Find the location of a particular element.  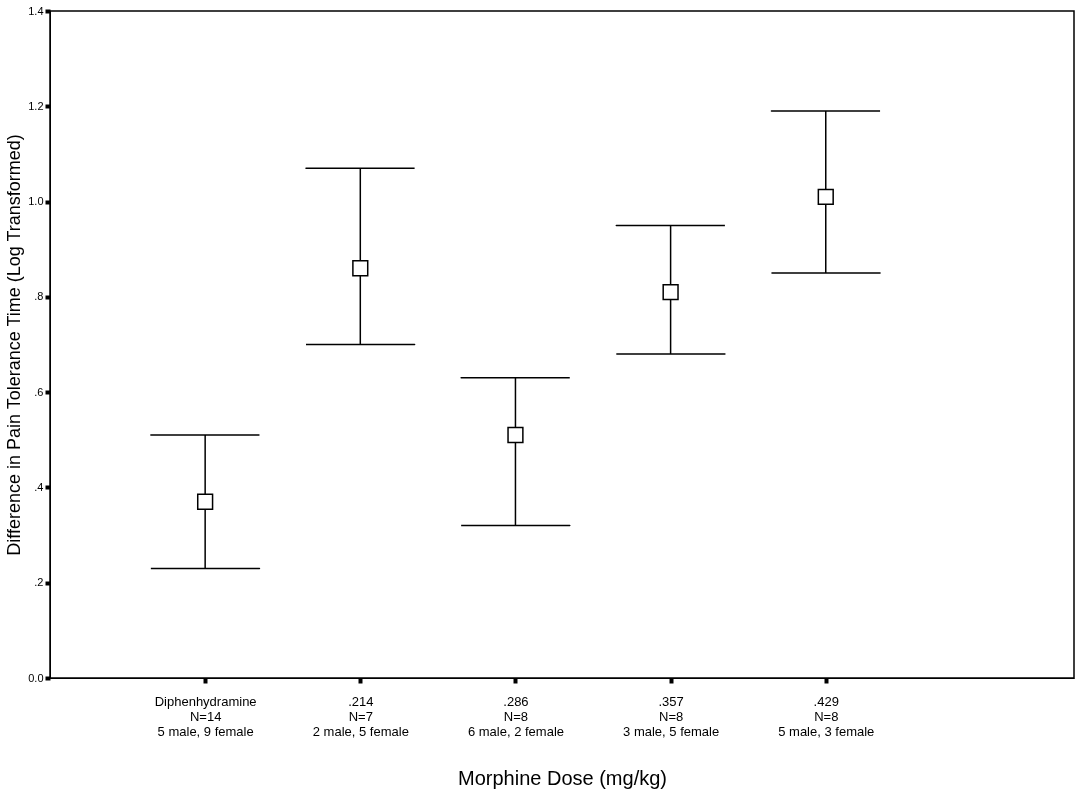

x-tick-label: .286 N=8 6 male, 2 female is located at coordinates (516, 716).